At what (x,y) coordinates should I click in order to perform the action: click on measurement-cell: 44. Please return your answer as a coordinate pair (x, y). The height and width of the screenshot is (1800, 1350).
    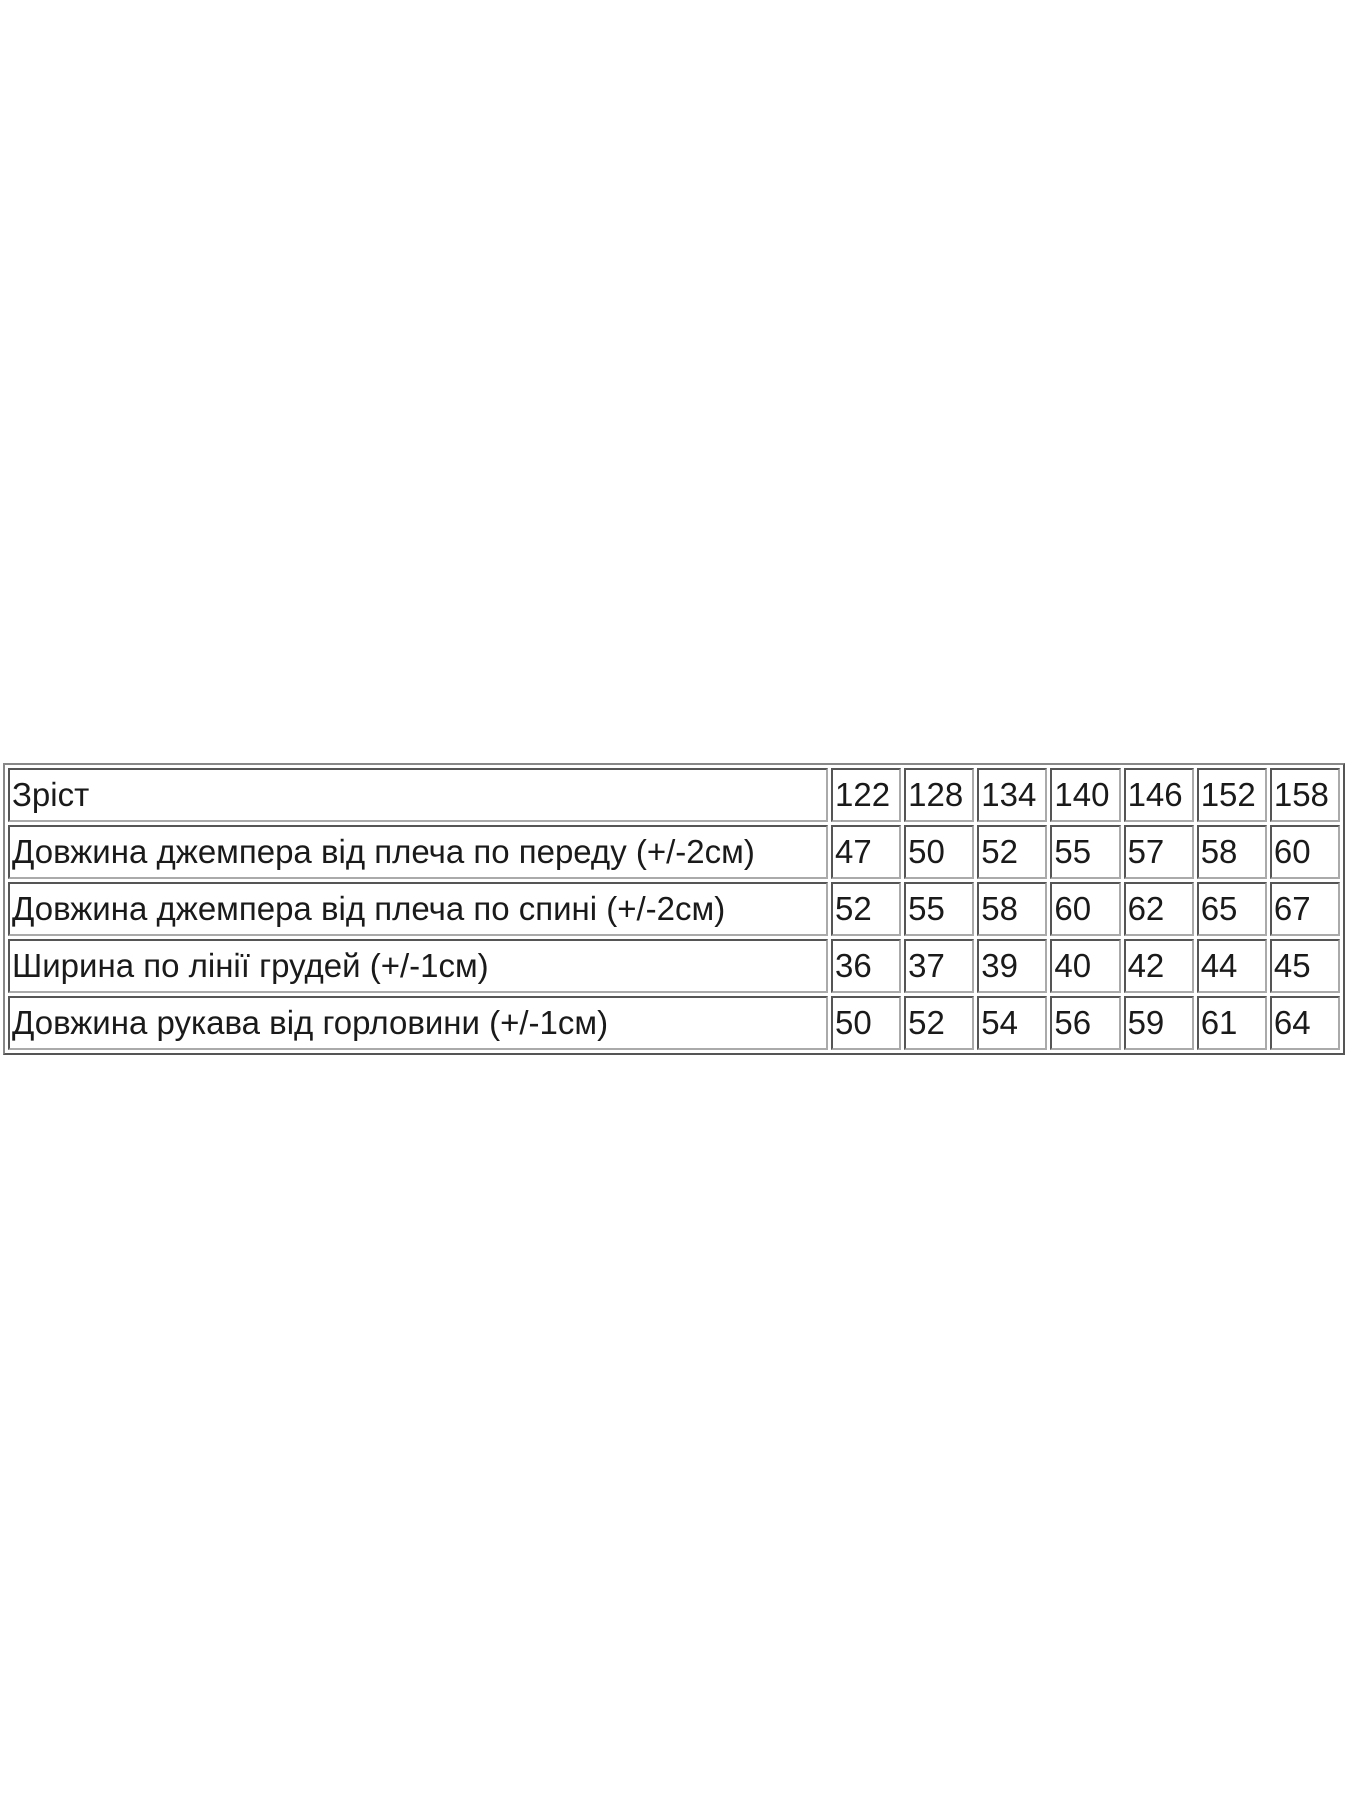
    Looking at the image, I should click on (1231, 966).